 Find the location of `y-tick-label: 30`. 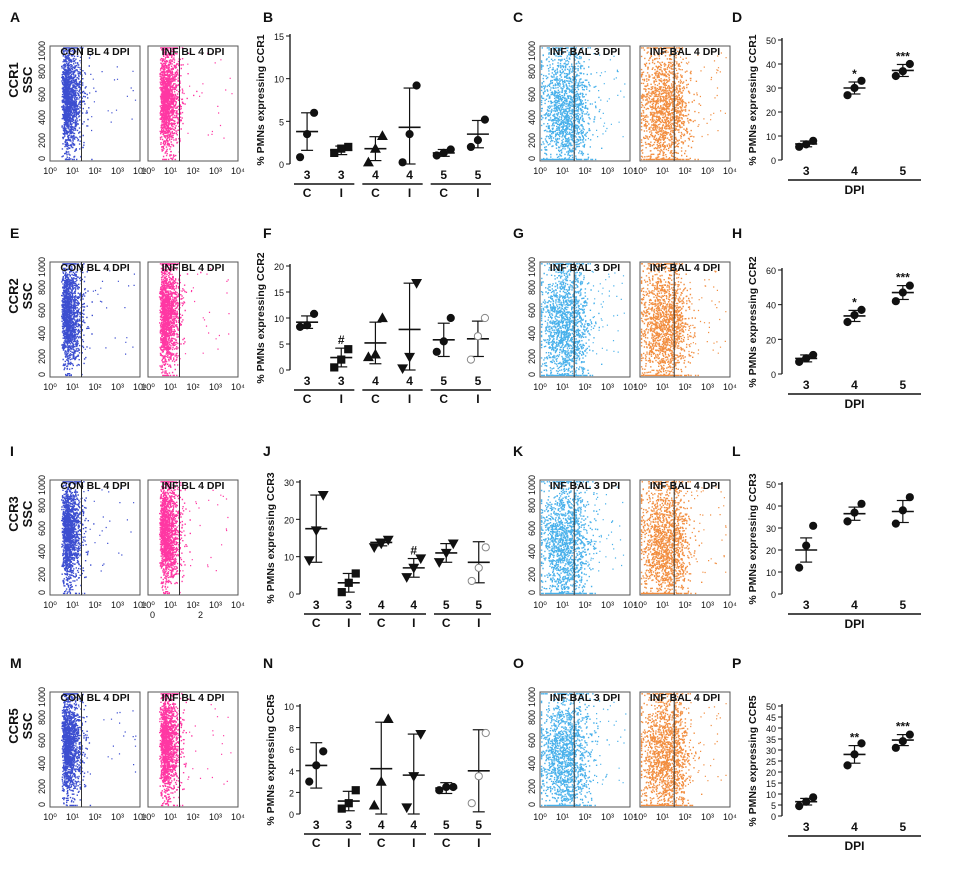

y-tick-label: 30 is located at coordinates (771, 89).